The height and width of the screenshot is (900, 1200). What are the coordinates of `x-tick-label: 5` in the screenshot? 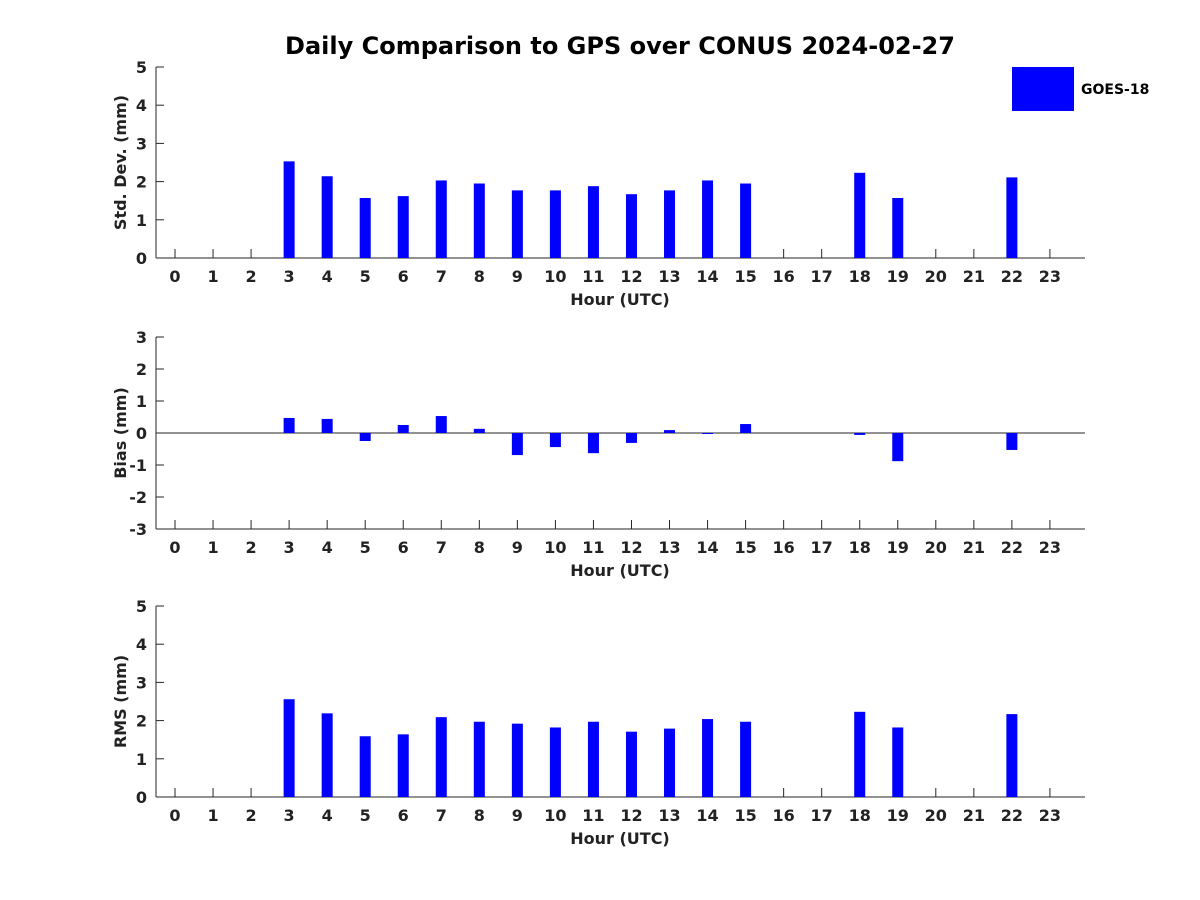 It's located at (365, 276).